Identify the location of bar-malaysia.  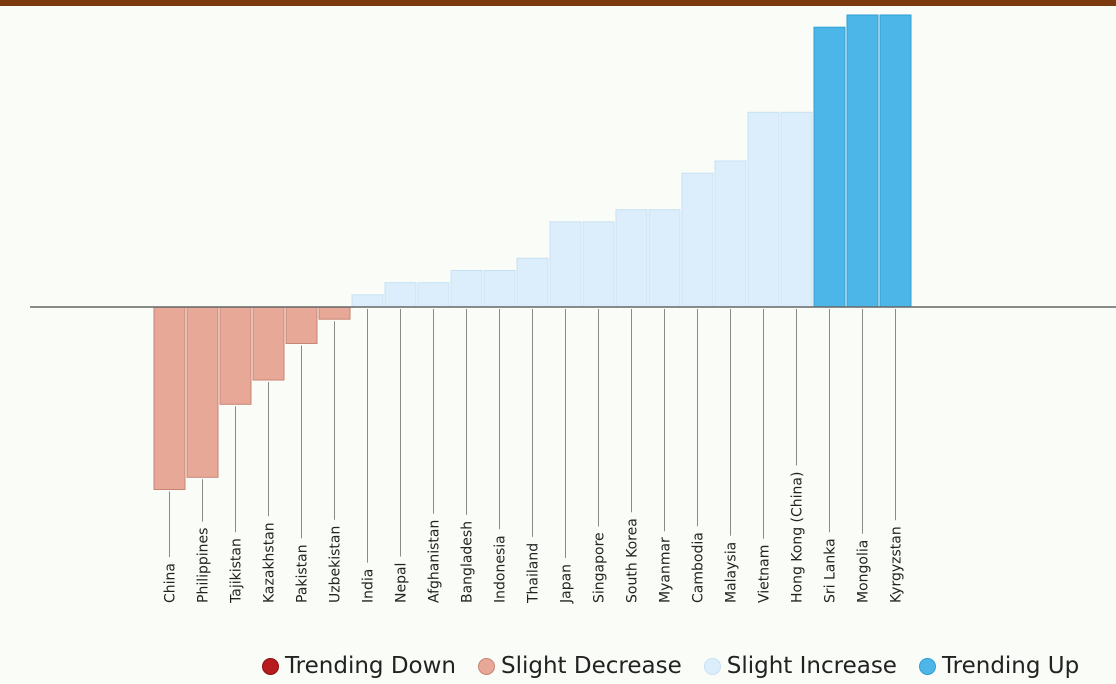
(730, 234).